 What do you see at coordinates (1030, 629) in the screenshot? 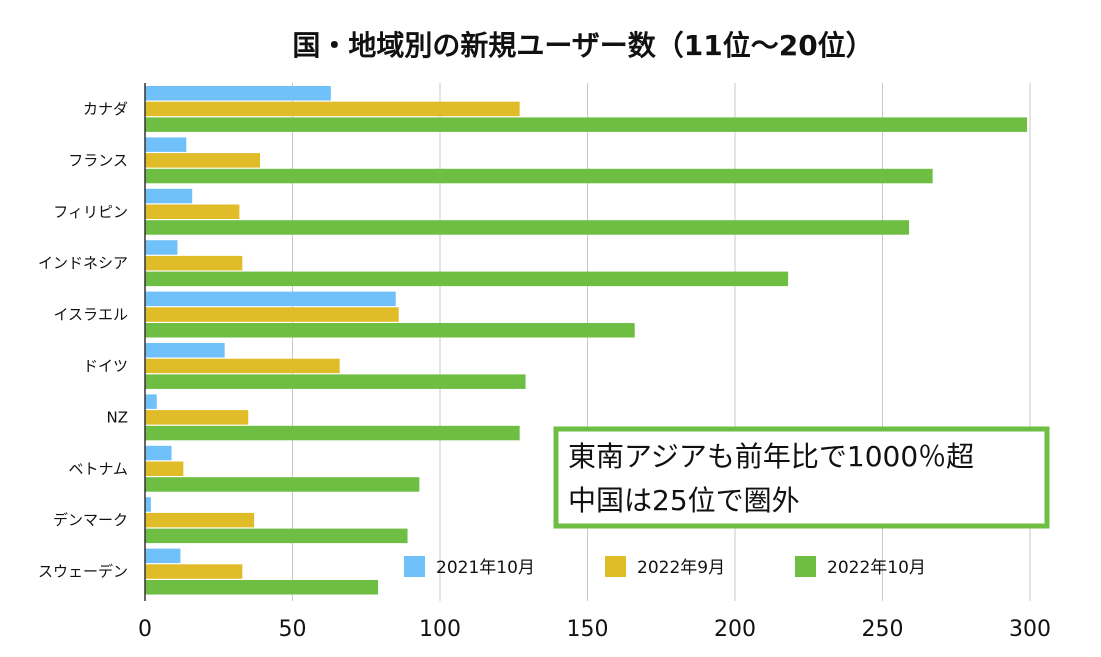
I see `x-tick-label: 300` at bounding box center [1030, 629].